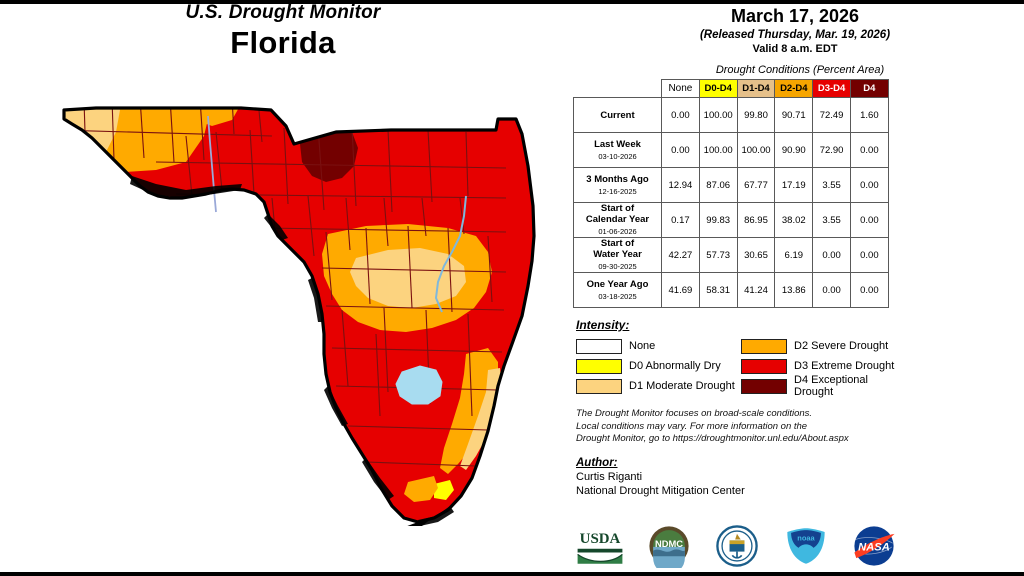  I want to click on author-name: Curtis Riganti, so click(609, 476).